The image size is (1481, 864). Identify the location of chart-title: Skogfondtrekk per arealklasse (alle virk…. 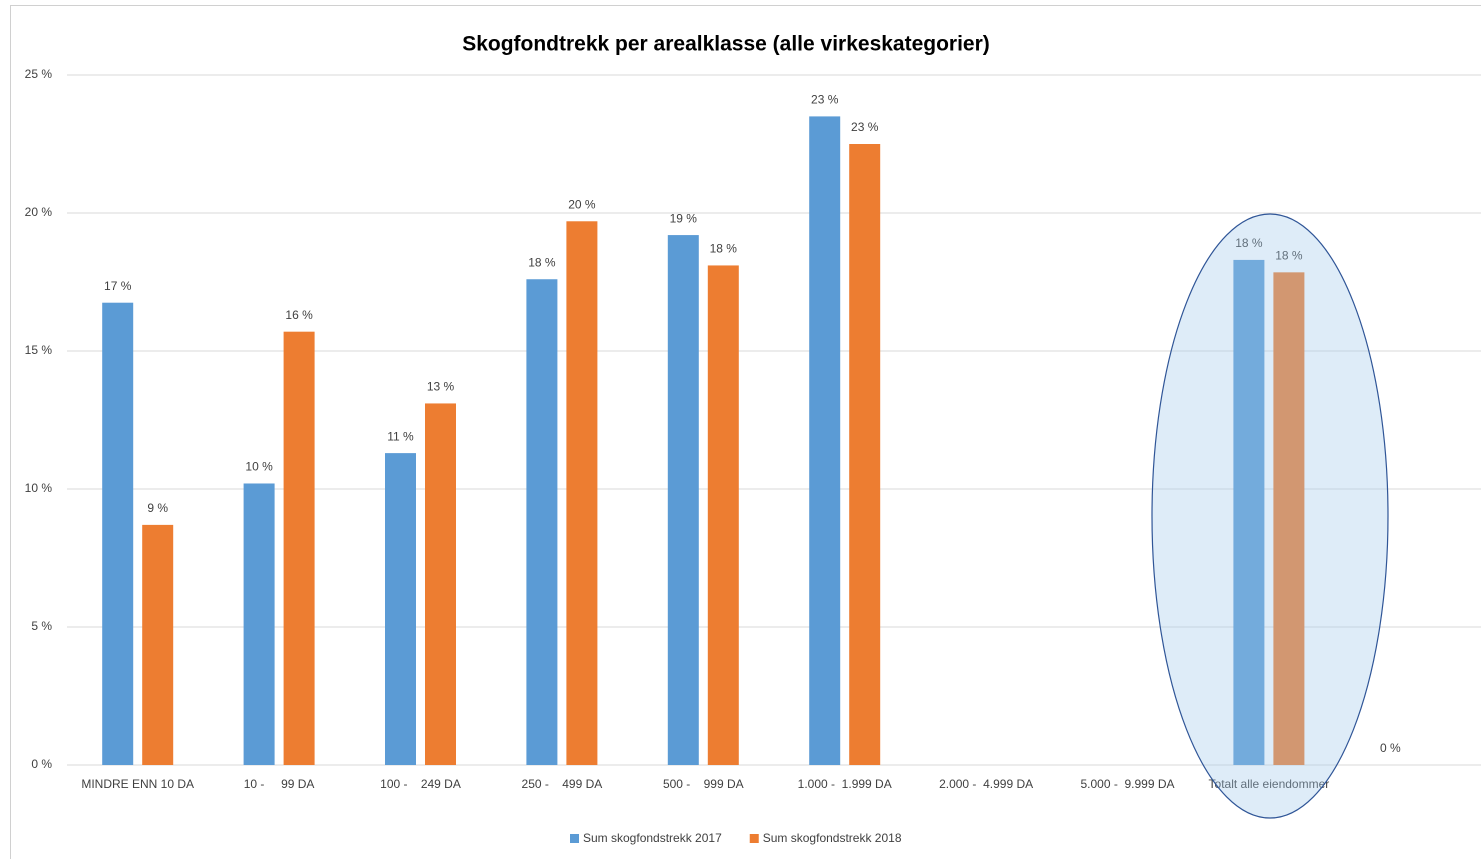
(726, 44).